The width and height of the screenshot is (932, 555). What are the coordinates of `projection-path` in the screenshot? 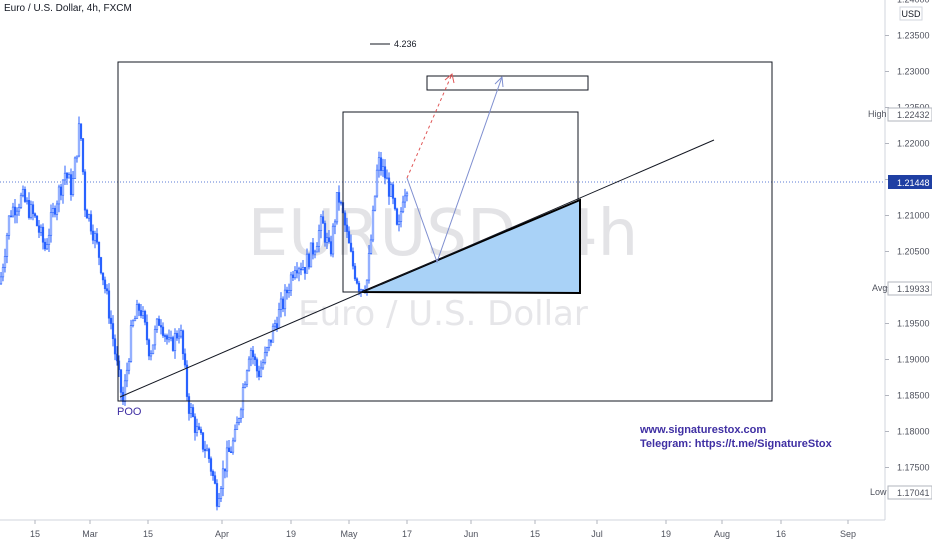 It's located at (454, 170).